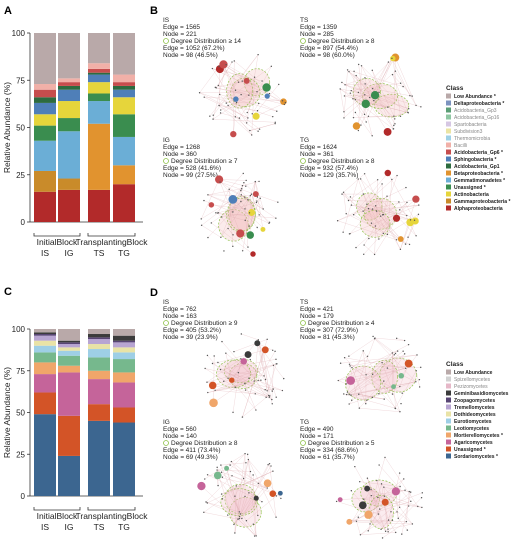 The image size is (512, 550). I want to click on legend-label: Alphaproteobacteria, so click(478, 209).